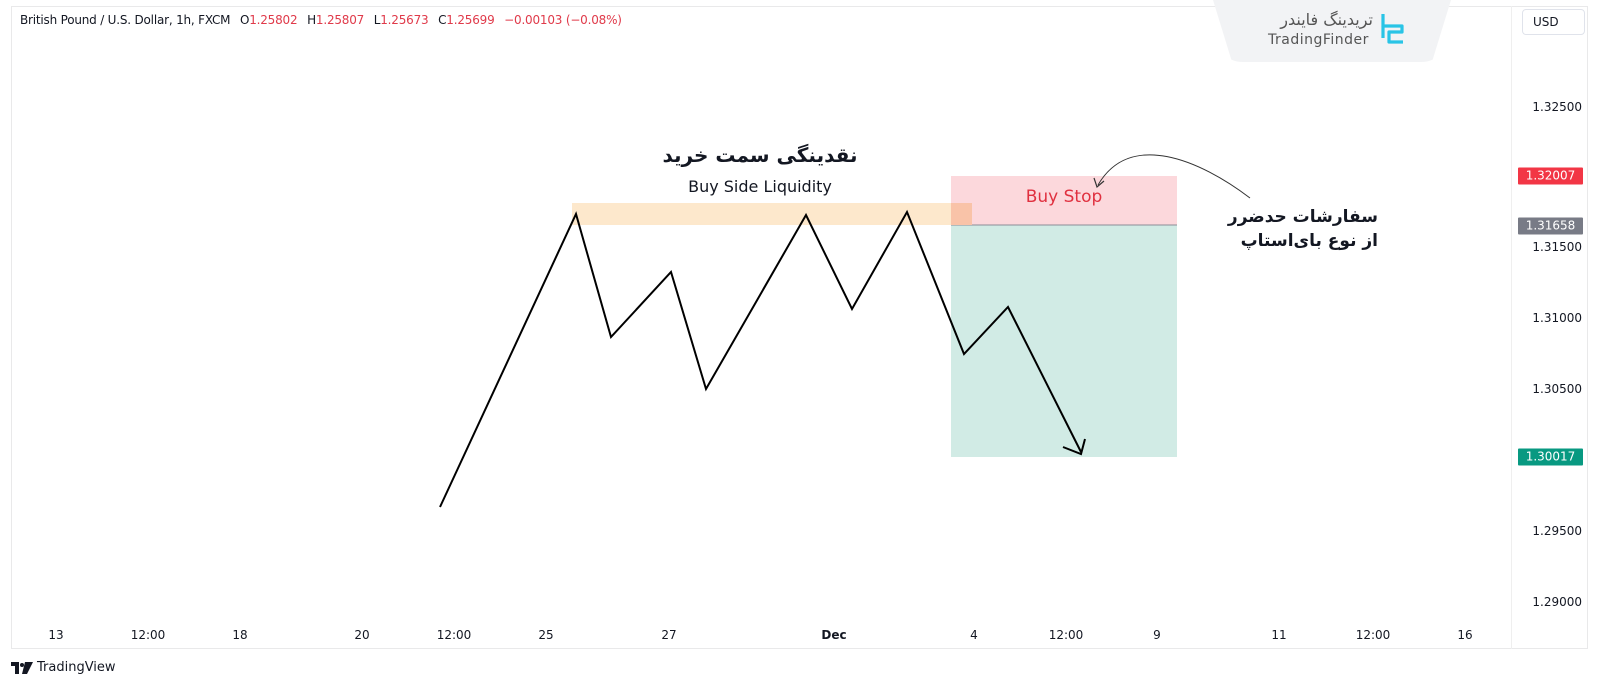  I want to click on y-tick: 1.30500, so click(1557, 389).